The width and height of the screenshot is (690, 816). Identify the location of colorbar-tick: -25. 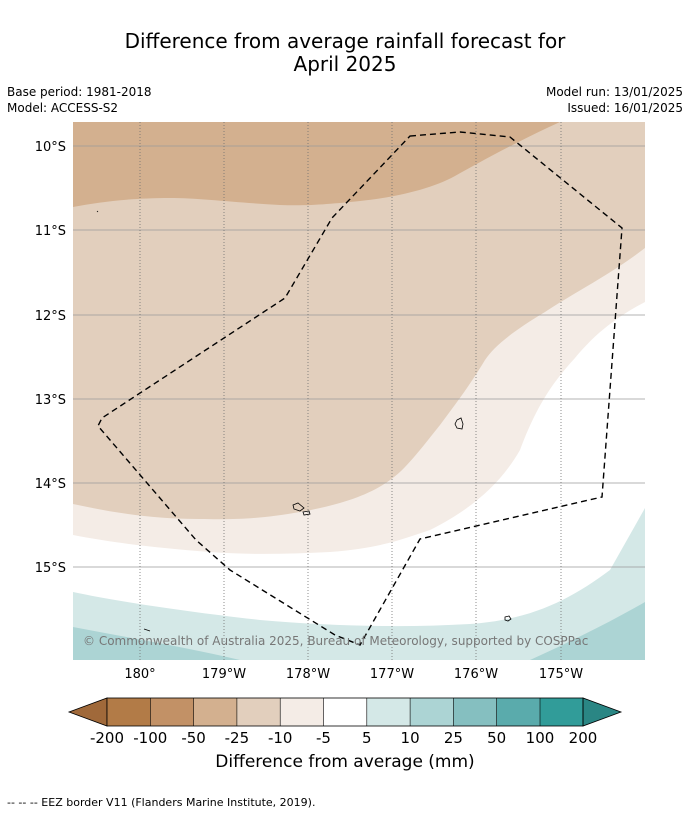
(237, 738).